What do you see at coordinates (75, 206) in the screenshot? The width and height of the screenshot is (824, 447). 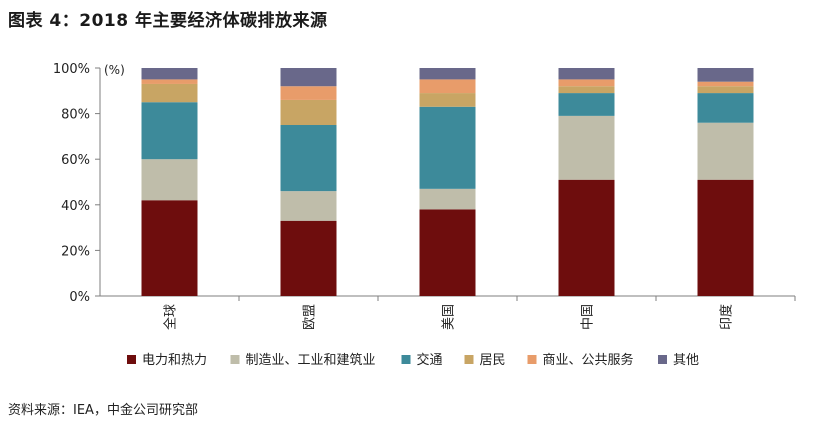 I see `y-tick-label: 40%` at bounding box center [75, 206].